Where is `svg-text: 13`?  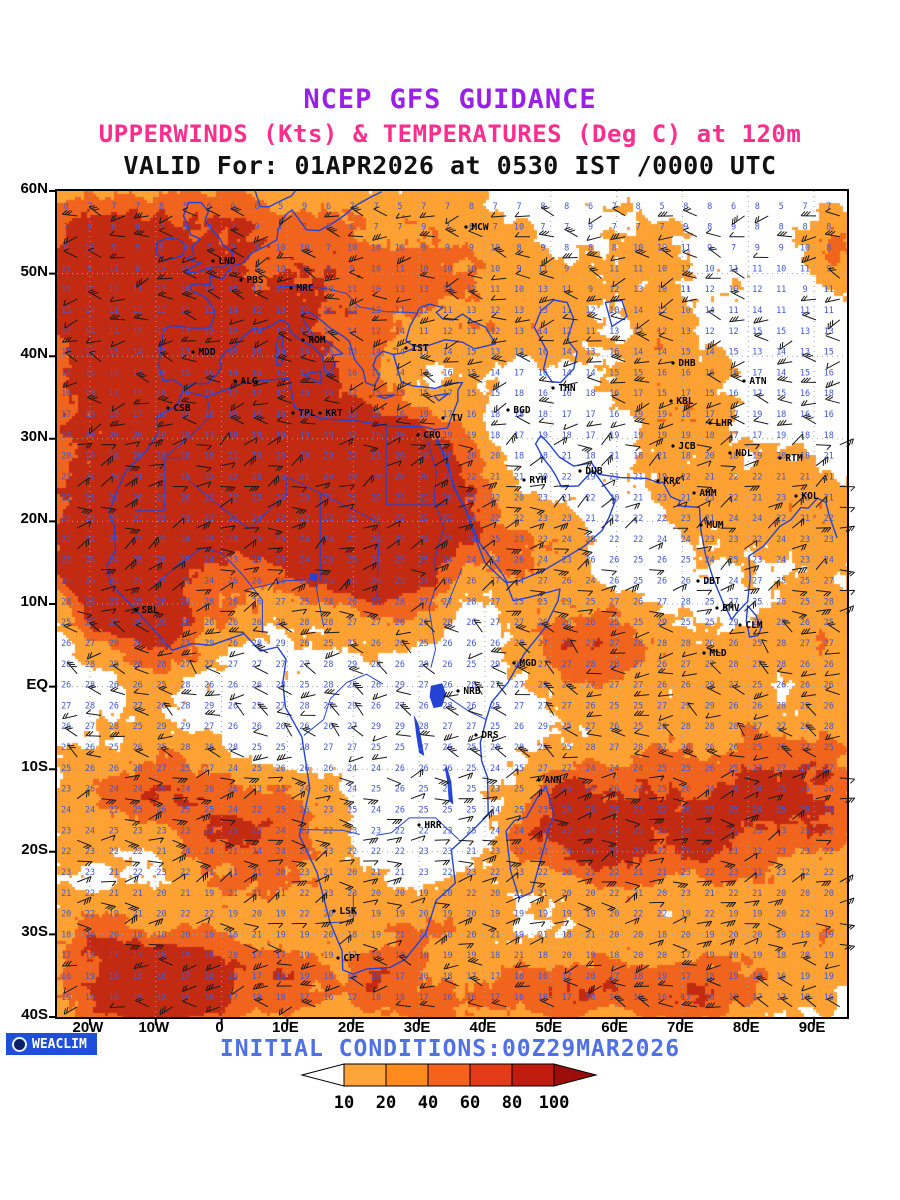 svg-text: 13 is located at coordinates (471, 311).